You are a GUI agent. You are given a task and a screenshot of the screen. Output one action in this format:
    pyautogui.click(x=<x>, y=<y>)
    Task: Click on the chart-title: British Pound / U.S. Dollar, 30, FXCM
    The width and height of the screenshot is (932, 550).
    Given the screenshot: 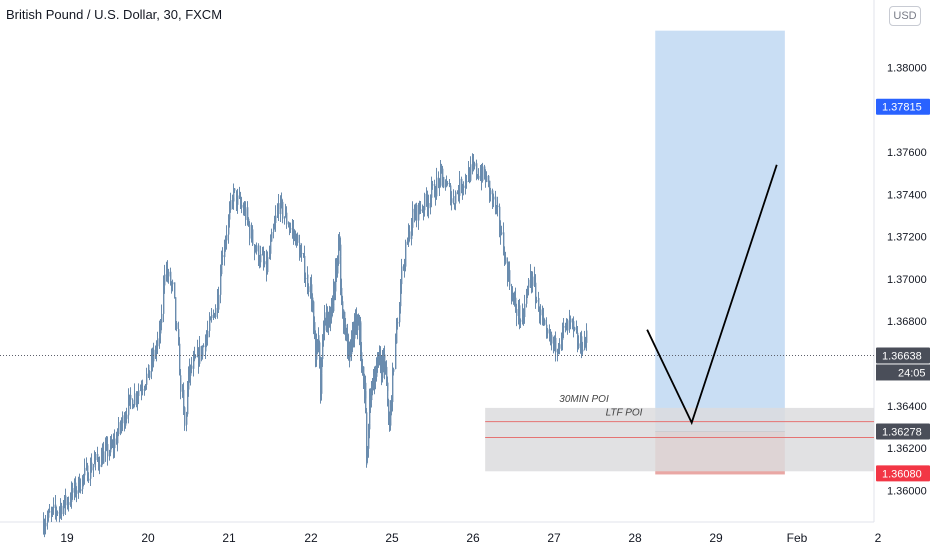 What is the action you would take?
    pyautogui.click(x=114, y=14)
    